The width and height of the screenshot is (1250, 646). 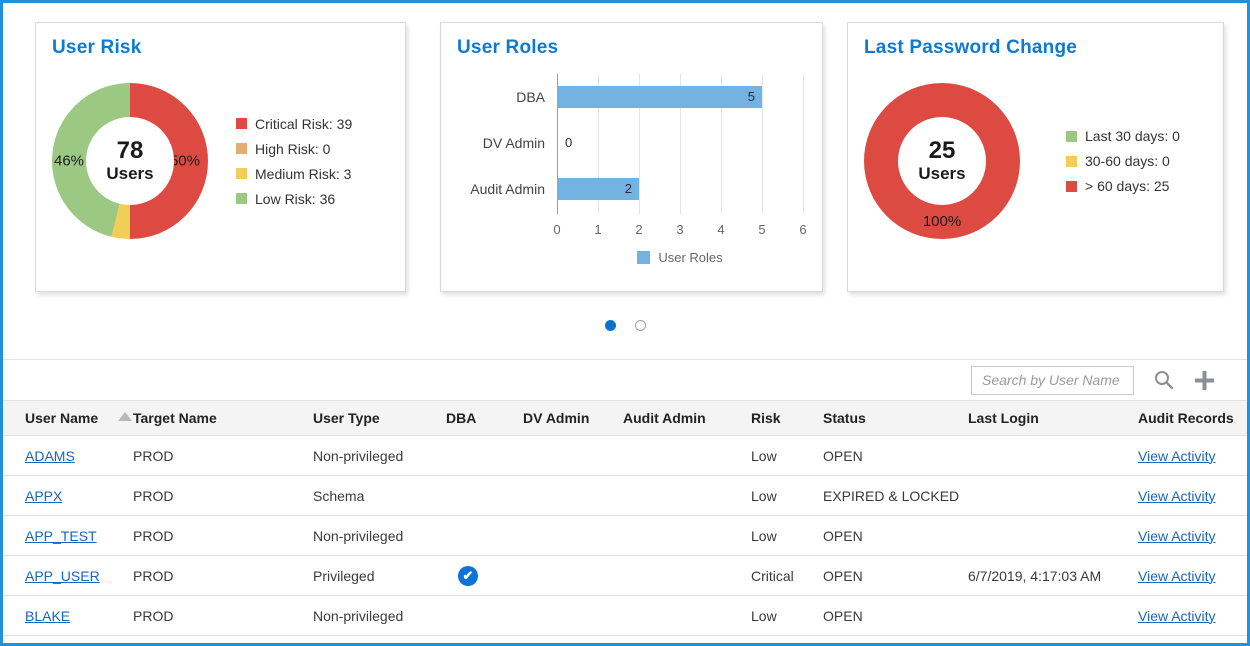 What do you see at coordinates (895, 418) in the screenshot?
I see `column-header-status: Status` at bounding box center [895, 418].